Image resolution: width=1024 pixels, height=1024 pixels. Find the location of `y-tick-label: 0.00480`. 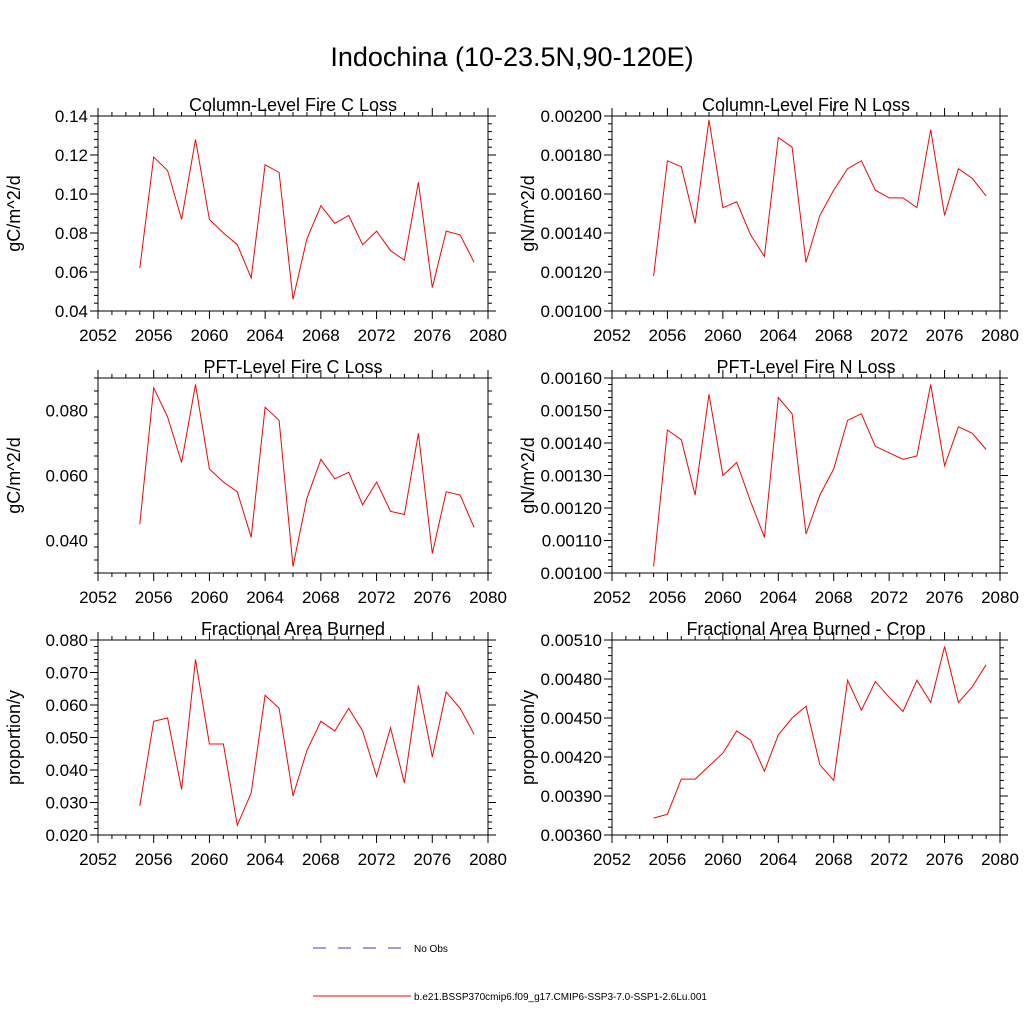

y-tick-label: 0.00480 is located at coordinates (571, 679).